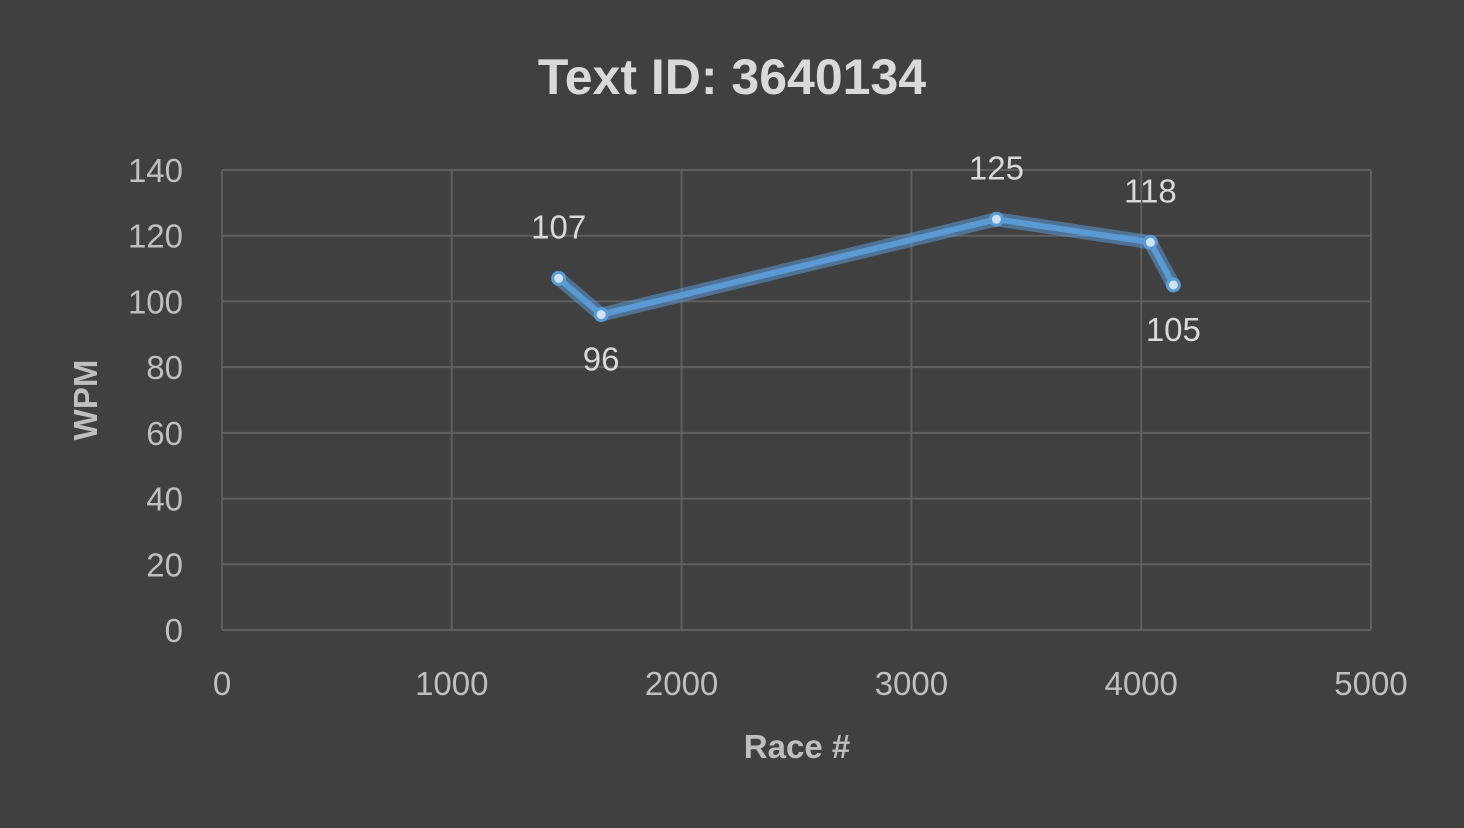  What do you see at coordinates (451, 683) in the screenshot?
I see `x-tick-label: 1000` at bounding box center [451, 683].